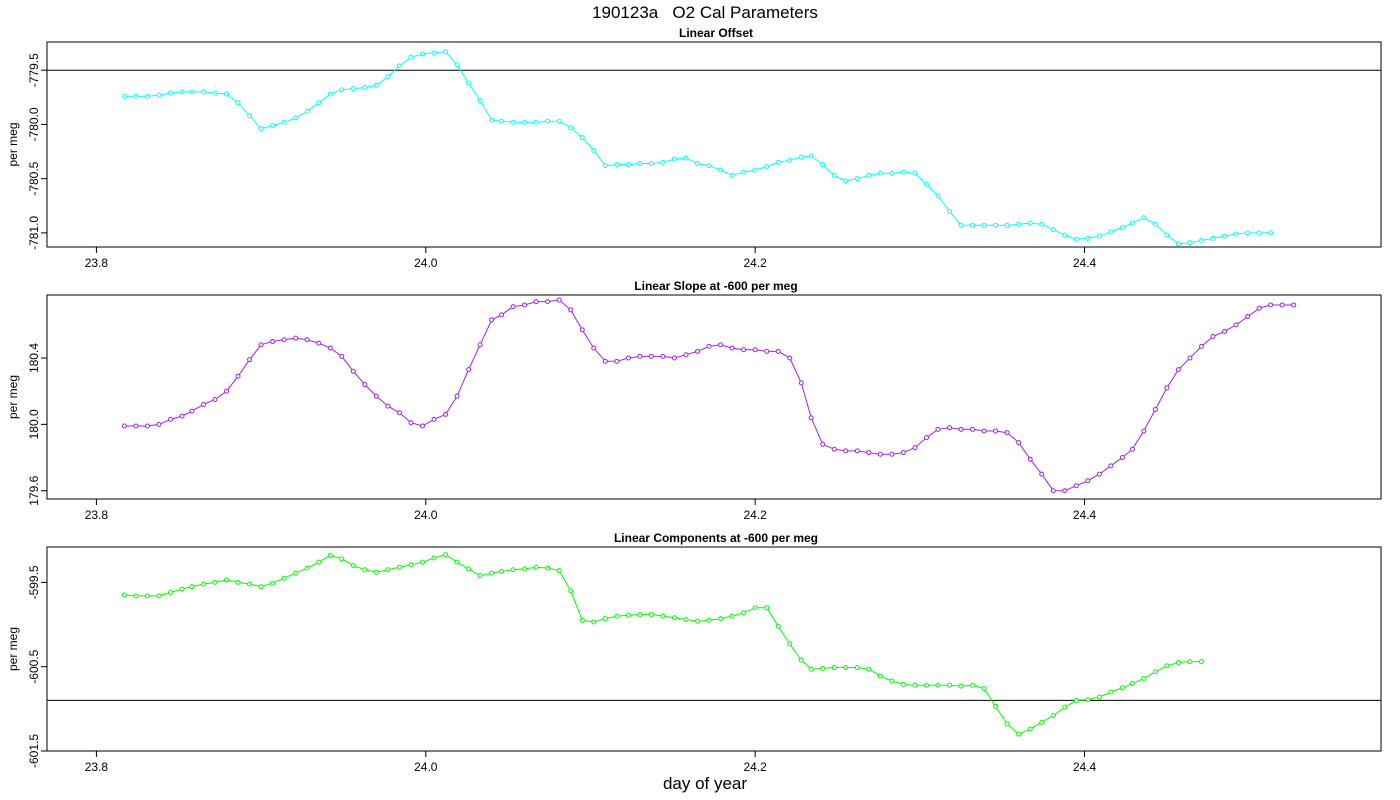  I want to click on y-axis-label: per meg, so click(13, 397).